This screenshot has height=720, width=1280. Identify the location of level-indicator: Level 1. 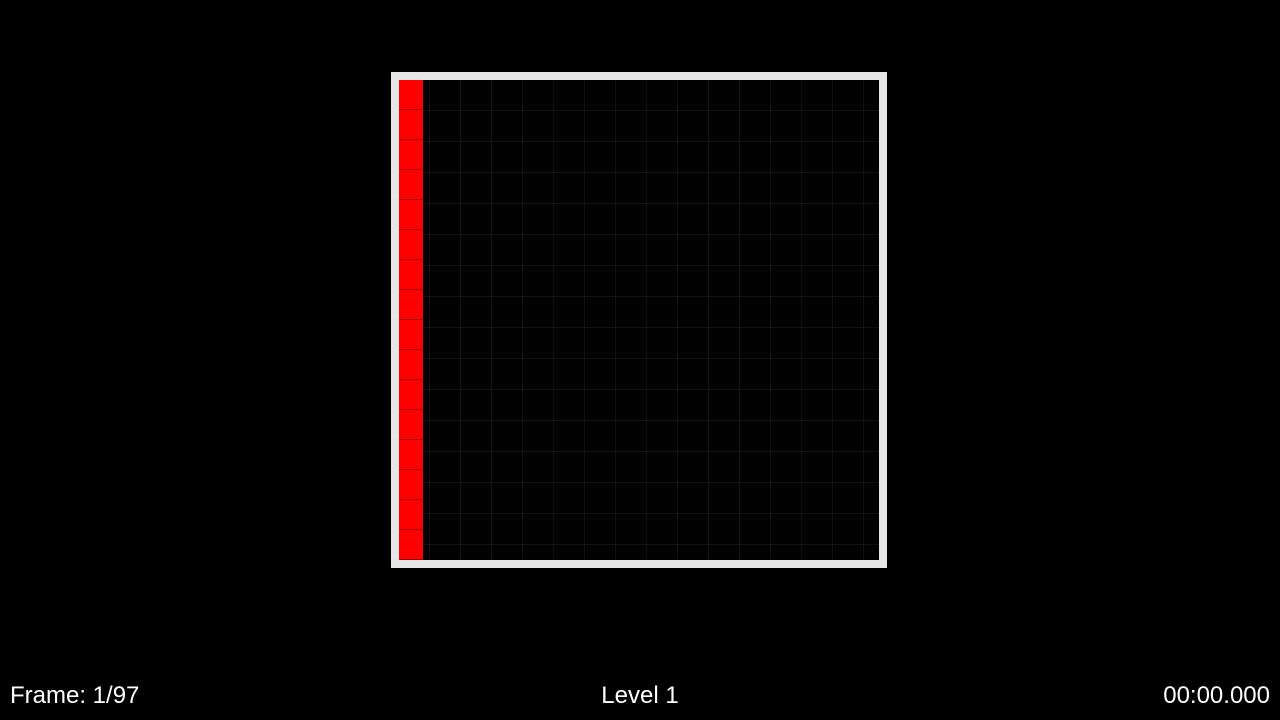
(640, 695).